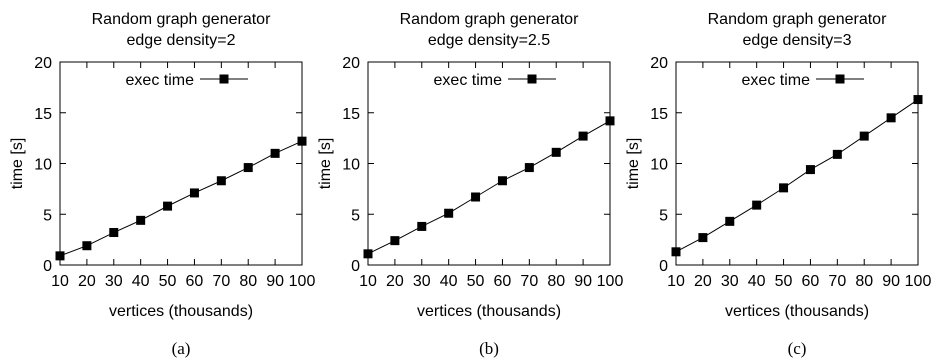 The width and height of the screenshot is (940, 360). What do you see at coordinates (489, 348) in the screenshot?
I see `panel-caption: (b)` at bounding box center [489, 348].